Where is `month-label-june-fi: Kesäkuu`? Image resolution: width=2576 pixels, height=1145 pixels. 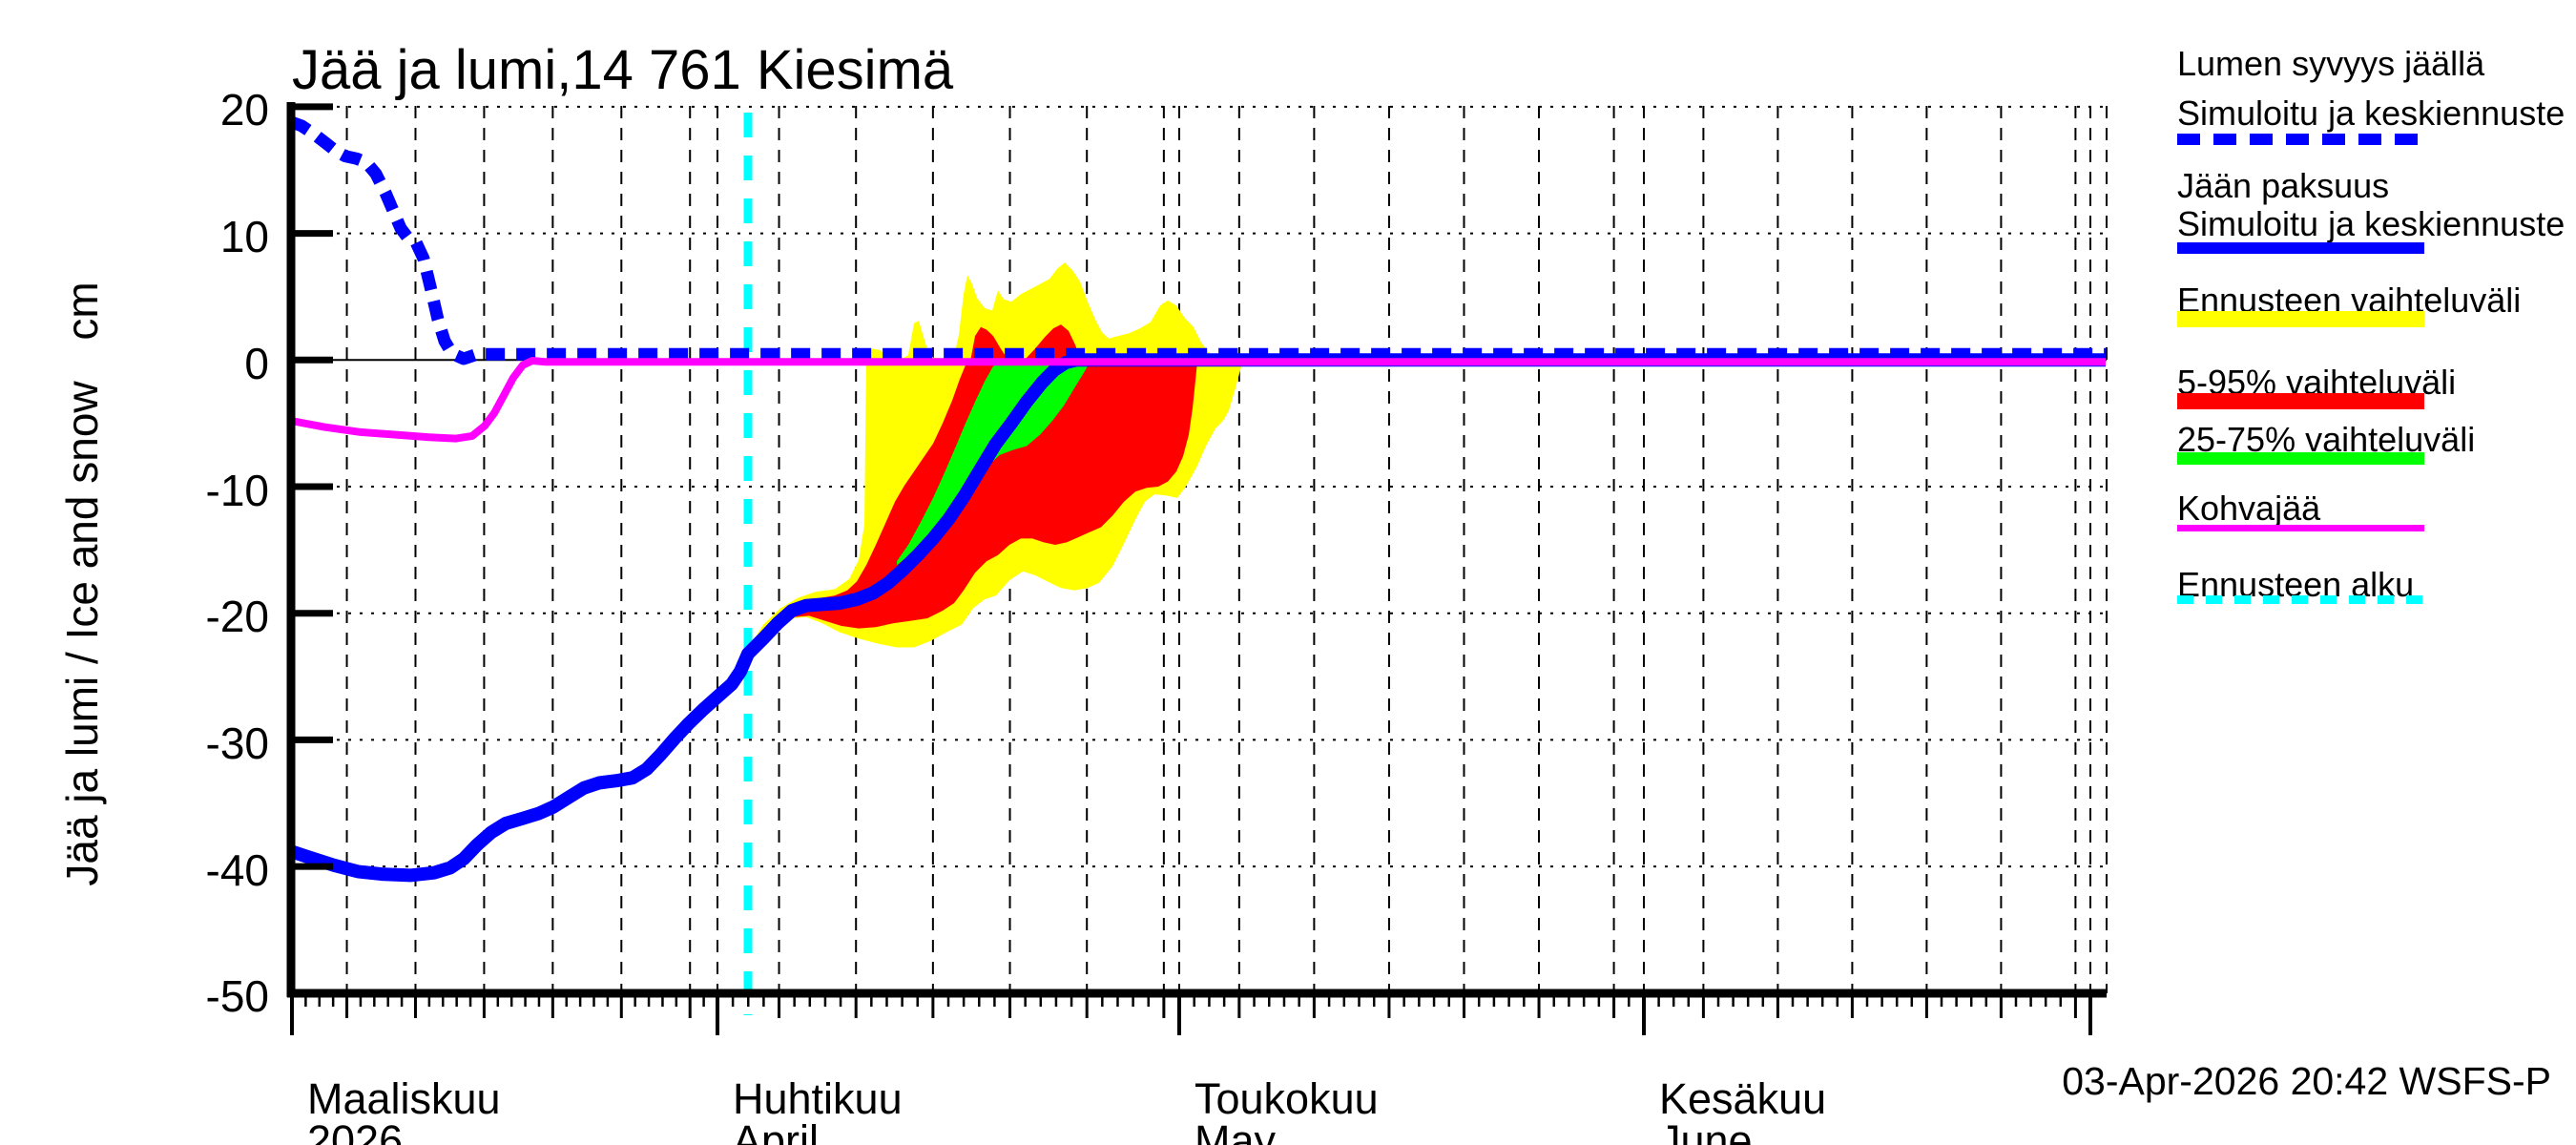
month-label-june-fi: Kesäkuu is located at coordinates (1743, 1099).